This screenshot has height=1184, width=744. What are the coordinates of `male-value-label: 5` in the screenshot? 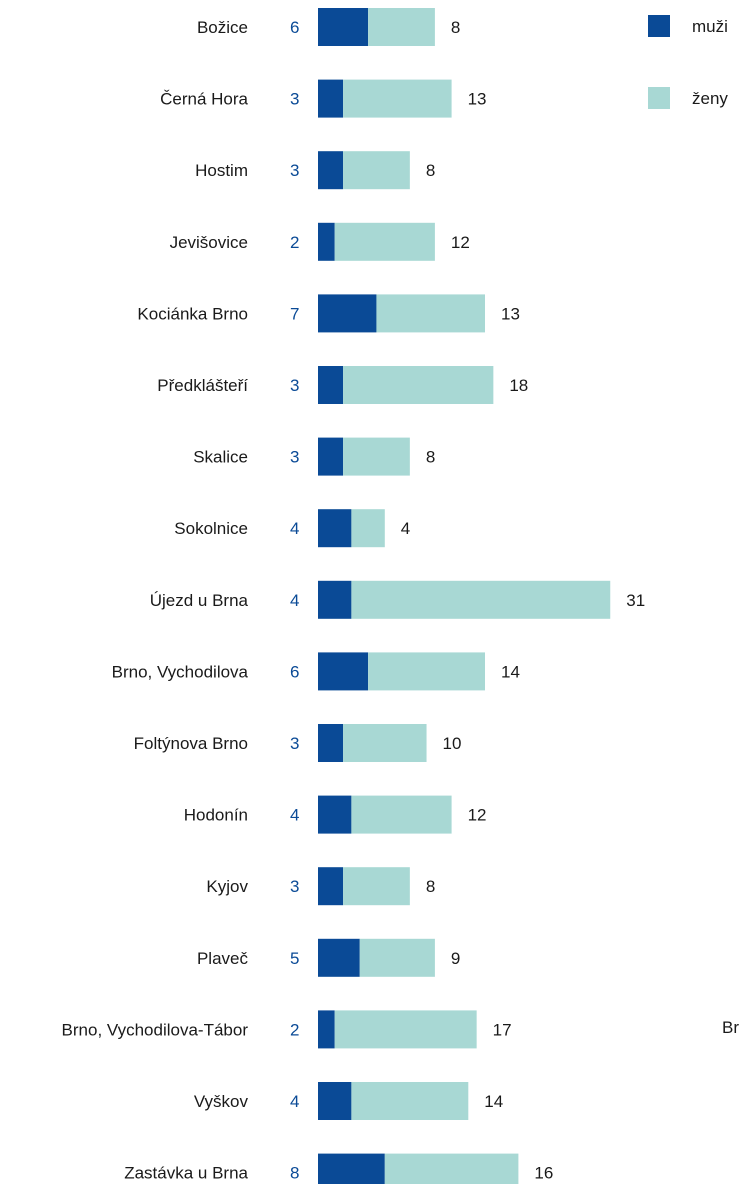 It's located at (294, 958).